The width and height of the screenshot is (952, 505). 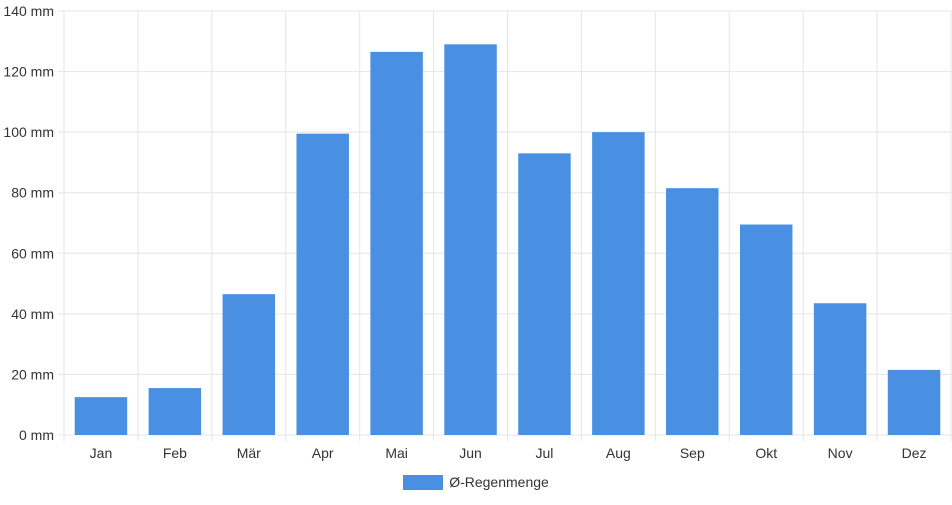 What do you see at coordinates (28, 11) in the screenshot?
I see `y-tick-label: 140 mm` at bounding box center [28, 11].